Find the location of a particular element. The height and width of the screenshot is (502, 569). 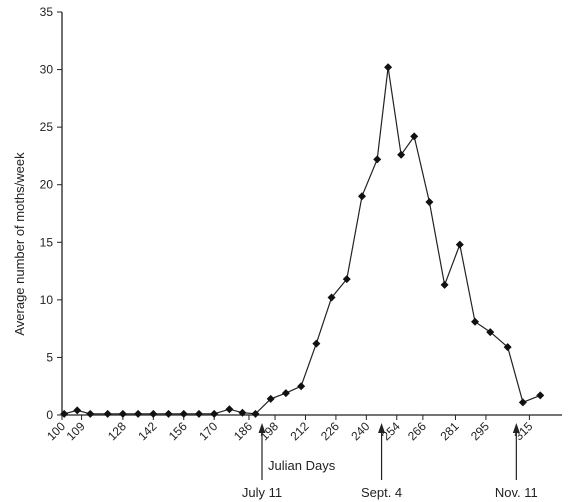

y-tick-label: 0 is located at coordinates (49, 415).